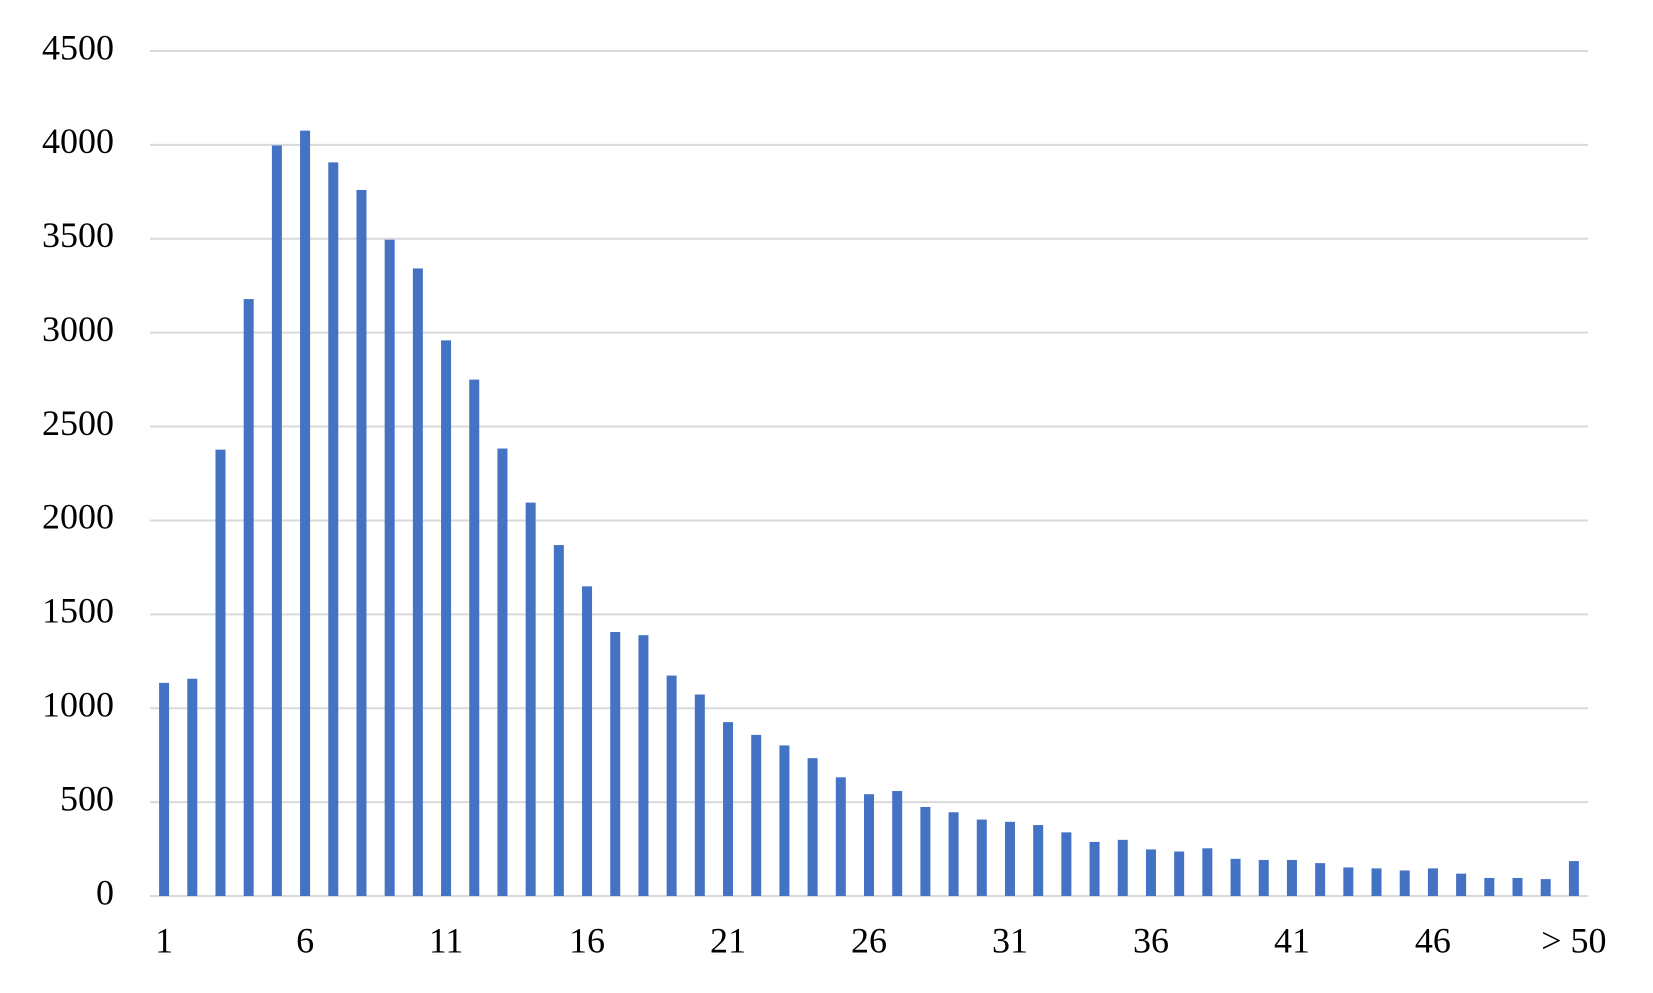 Image resolution: width=1653 pixels, height=993 pixels. Describe the element at coordinates (1151, 940) in the screenshot. I see `x-tick-label: 36` at that location.